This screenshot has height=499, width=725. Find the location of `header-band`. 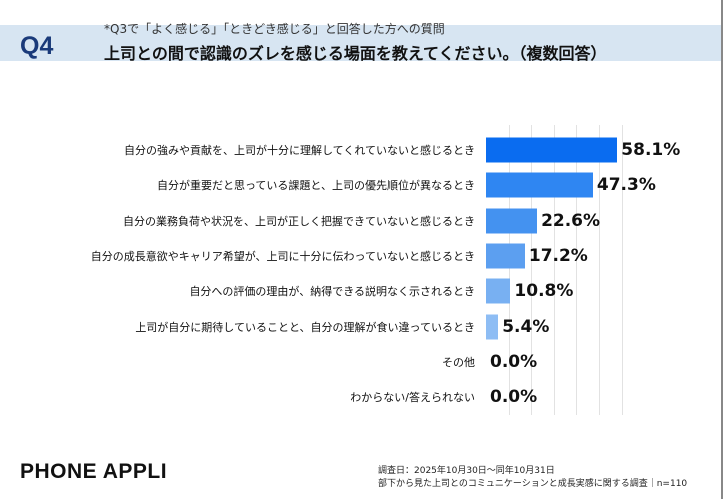

header-band is located at coordinates (360, 43).